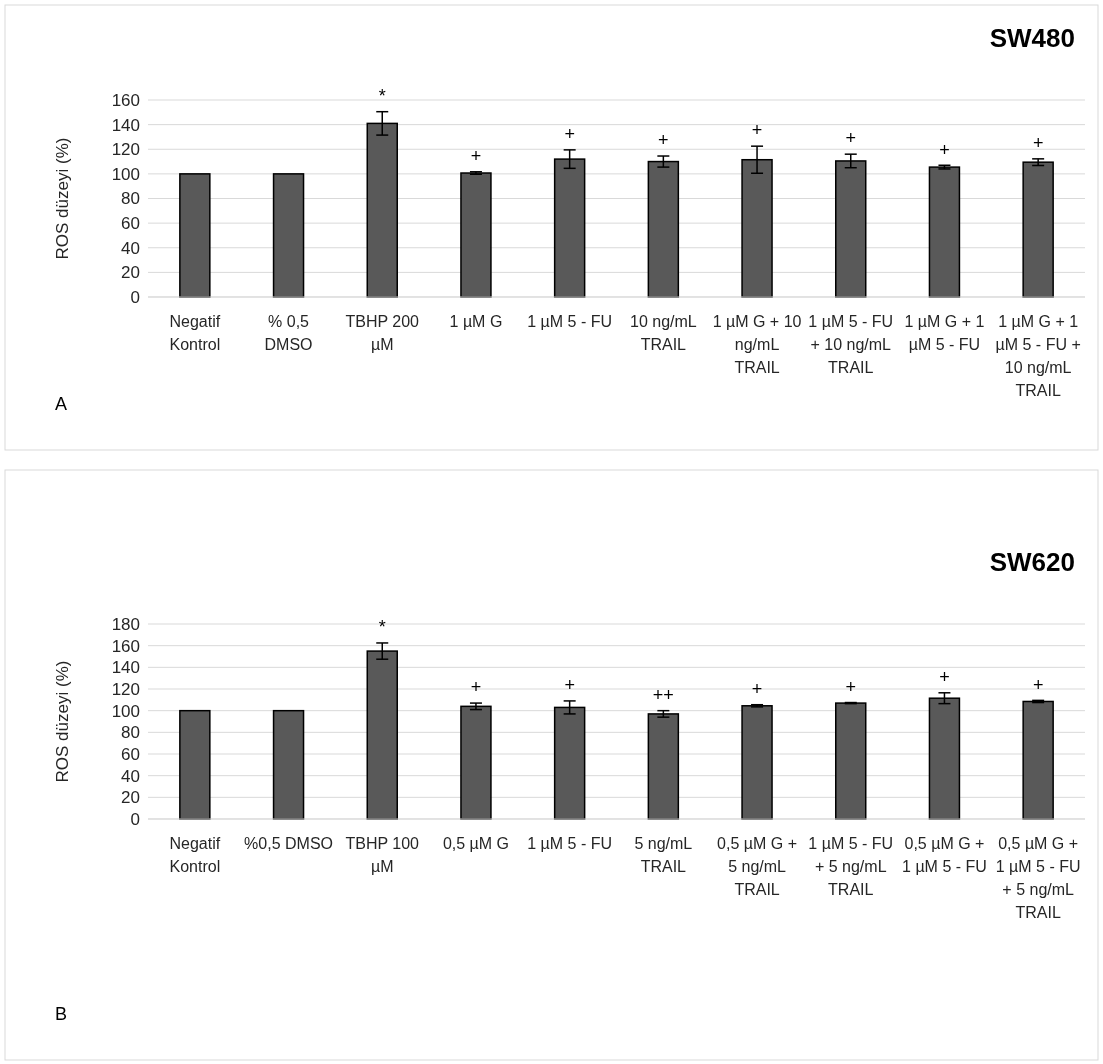  What do you see at coordinates (944, 855) in the screenshot?
I see `x-tick-label: 0,5 µM G + 1 µM 5 - FU` at bounding box center [944, 855].